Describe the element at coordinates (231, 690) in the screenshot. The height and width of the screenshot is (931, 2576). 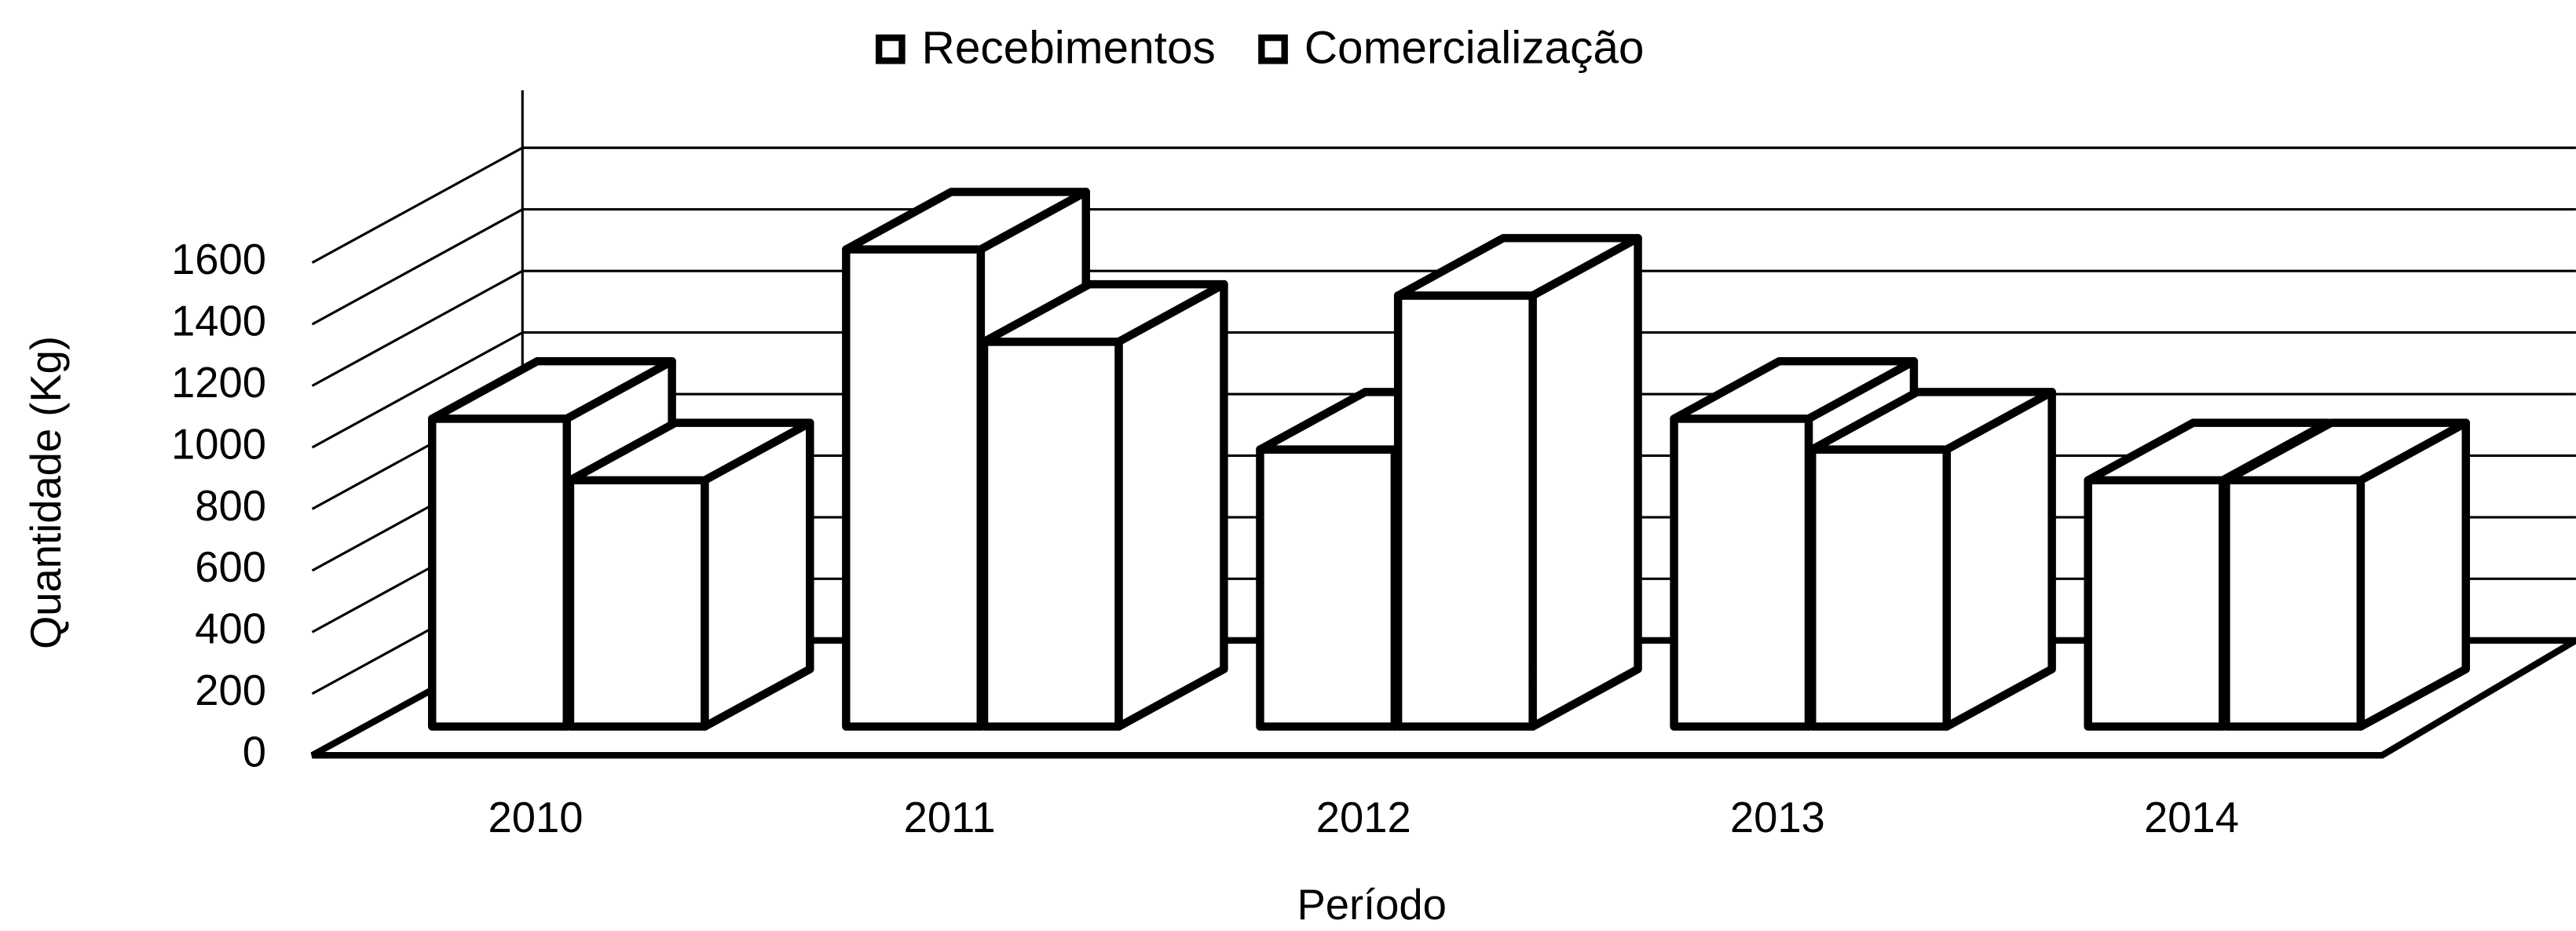
I see `y-tick-label: 200` at that location.